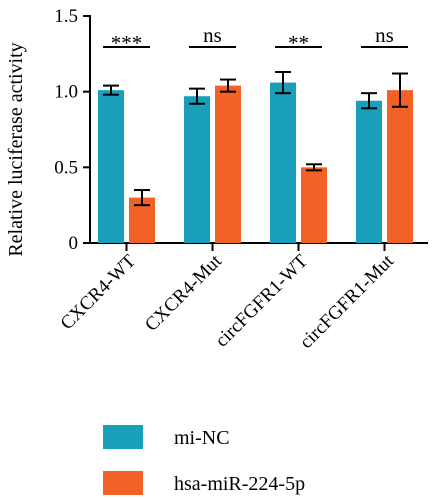 This screenshot has width=440, height=498. Describe the element at coordinates (239, 484) in the screenshot. I see `legend-label: hsa-miR-224-5p` at that location.